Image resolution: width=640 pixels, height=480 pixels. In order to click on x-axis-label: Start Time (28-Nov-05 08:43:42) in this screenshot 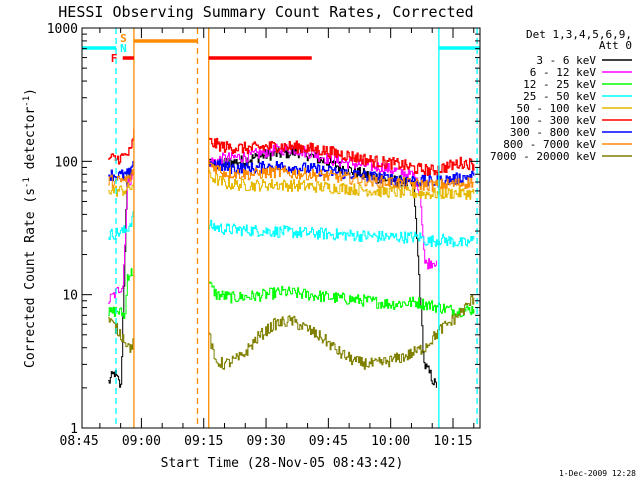, I will do `click(282, 463)`.